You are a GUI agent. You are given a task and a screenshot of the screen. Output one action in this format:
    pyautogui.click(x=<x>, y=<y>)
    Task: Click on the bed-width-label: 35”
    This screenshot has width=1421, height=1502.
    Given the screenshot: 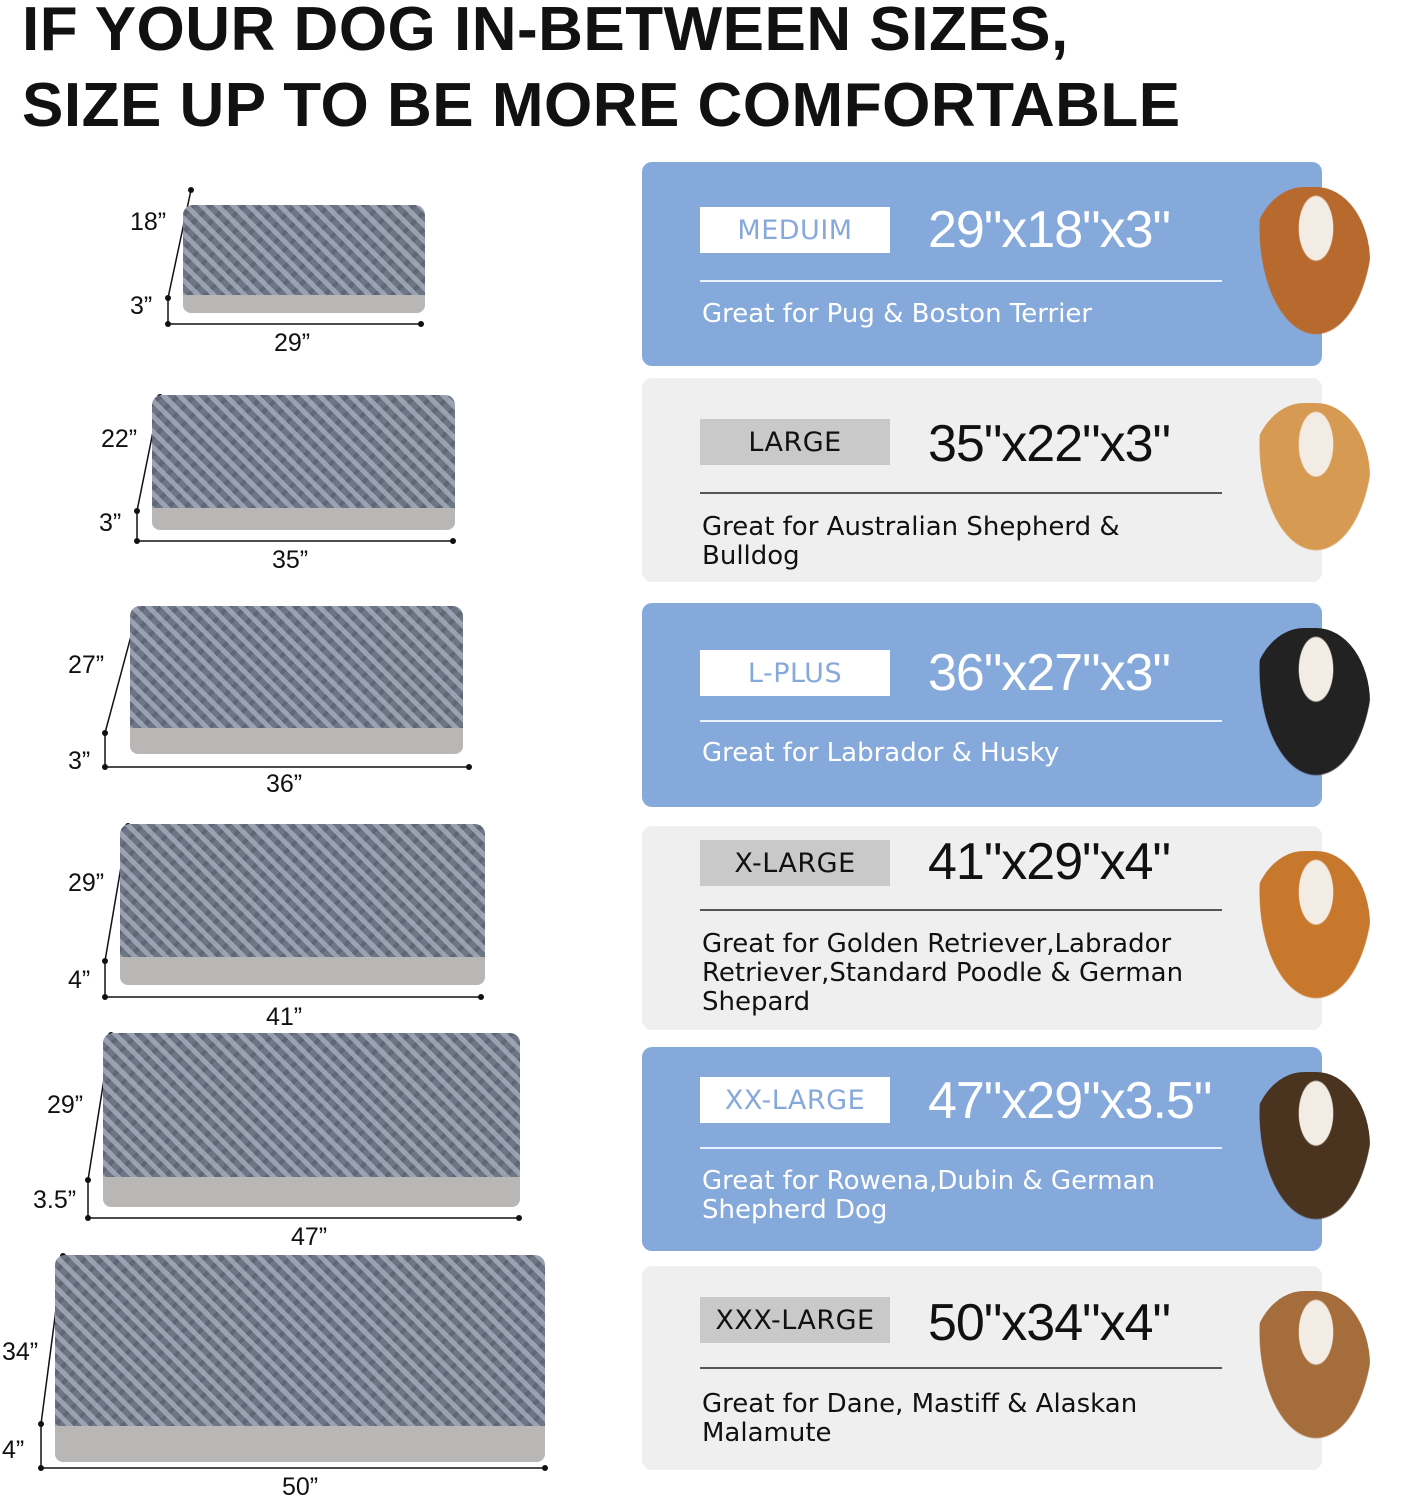 What is the action you would take?
    pyautogui.click(x=290, y=560)
    